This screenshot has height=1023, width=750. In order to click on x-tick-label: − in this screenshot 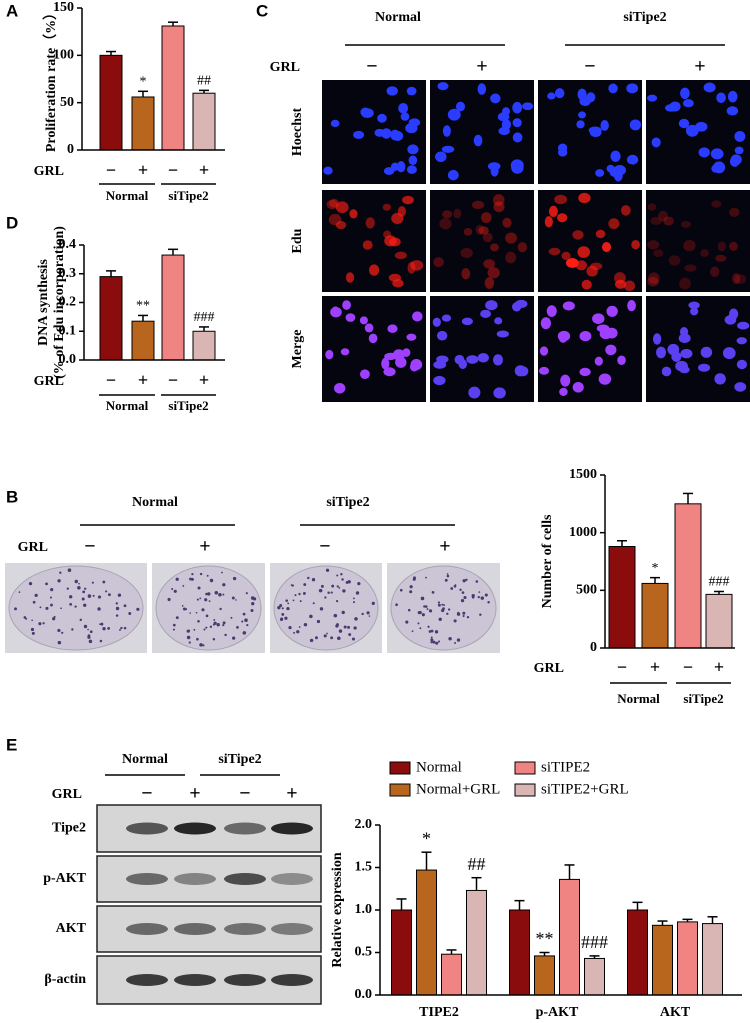, I will do `click(111, 380)`.